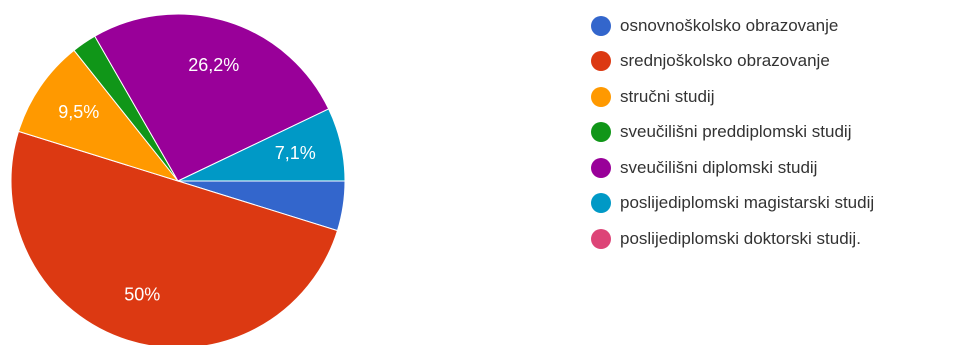  I want to click on legend-item-4: sveučilišni diplomski studij, so click(732, 168).